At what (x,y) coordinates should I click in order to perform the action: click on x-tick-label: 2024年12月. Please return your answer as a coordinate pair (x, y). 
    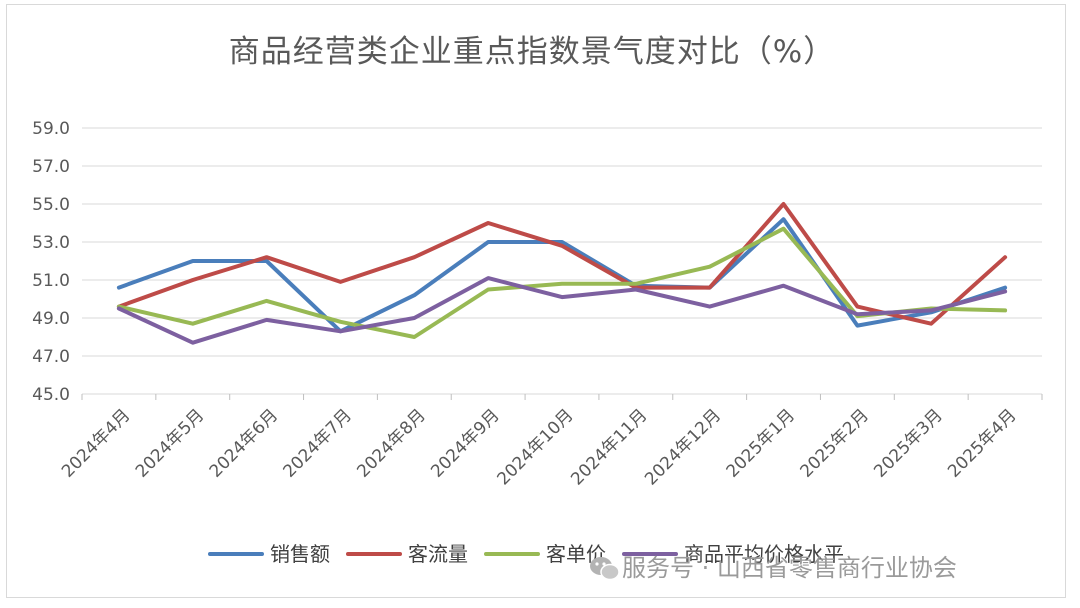
    Looking at the image, I should click on (683, 447).